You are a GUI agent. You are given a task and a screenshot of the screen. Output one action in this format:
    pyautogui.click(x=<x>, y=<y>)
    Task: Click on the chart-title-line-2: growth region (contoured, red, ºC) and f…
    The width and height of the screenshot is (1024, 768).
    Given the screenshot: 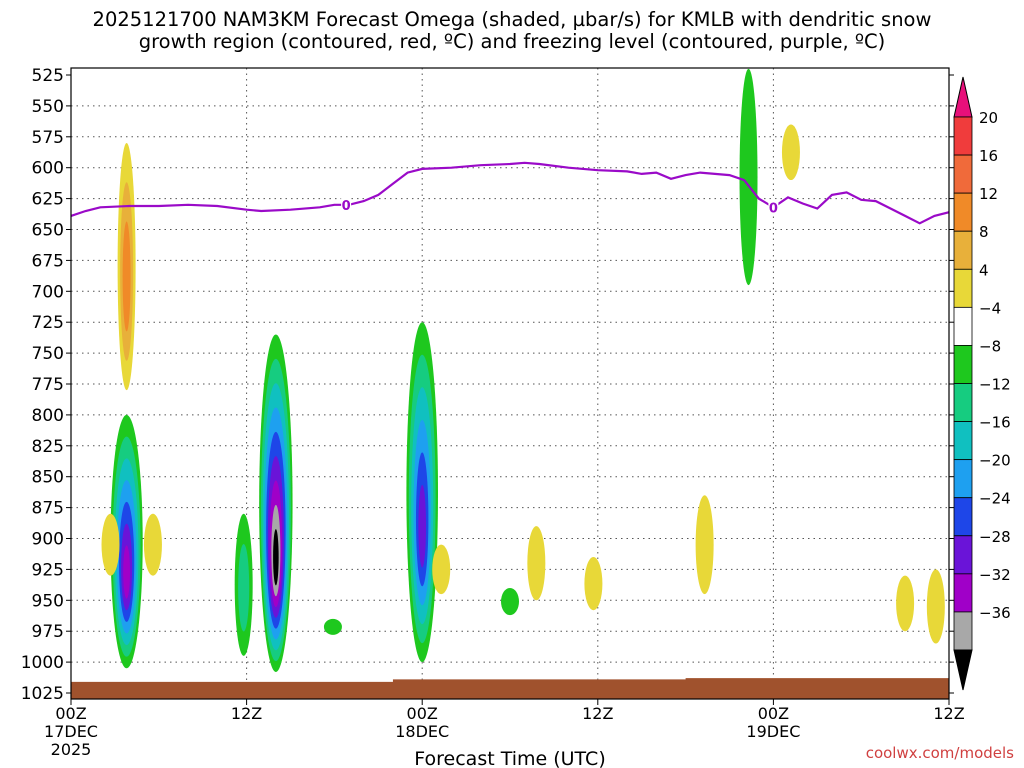 What is the action you would take?
    pyautogui.click(x=512, y=41)
    